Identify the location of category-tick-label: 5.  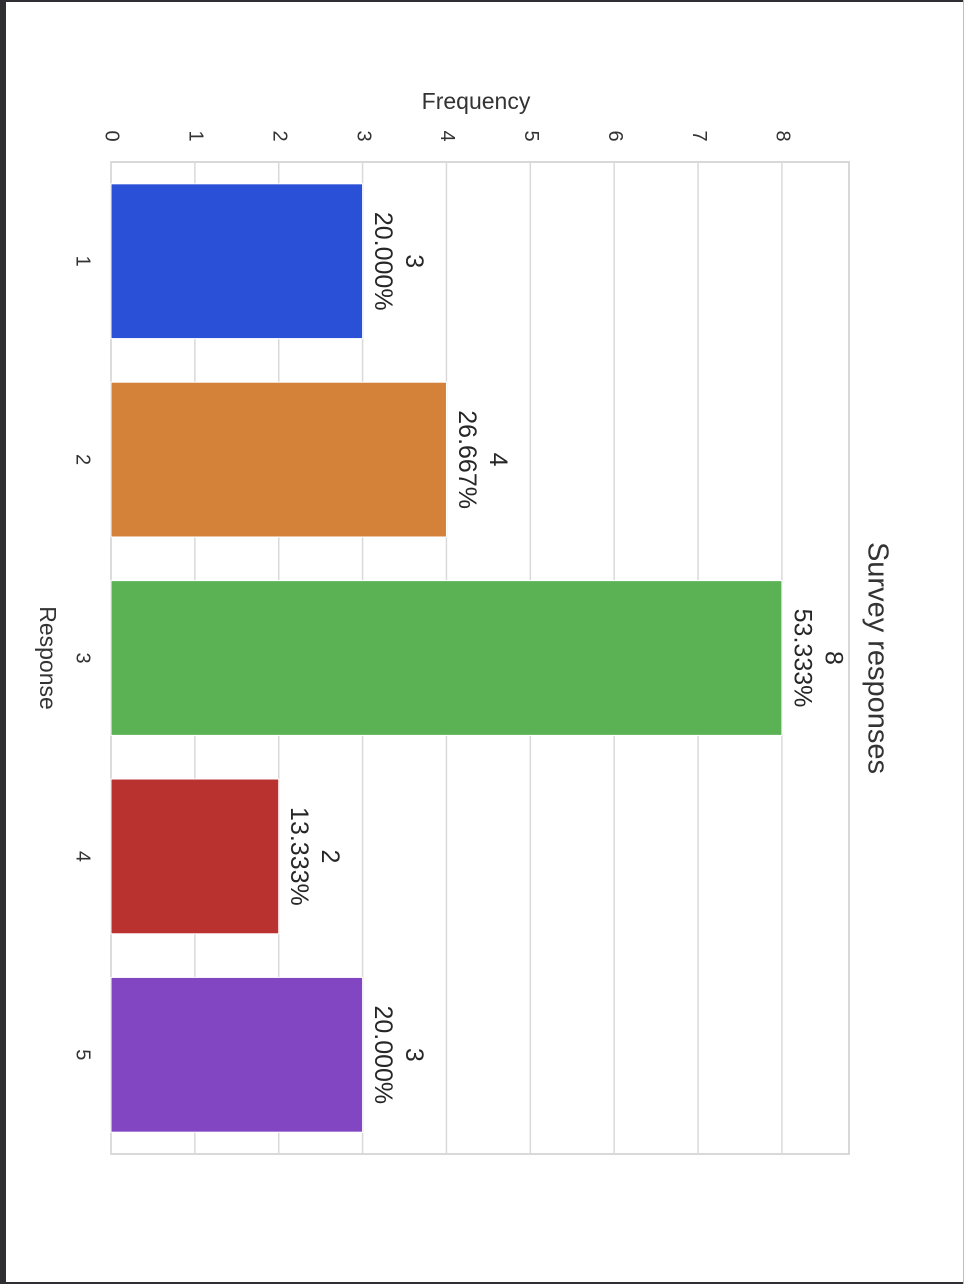
(83, 1054).